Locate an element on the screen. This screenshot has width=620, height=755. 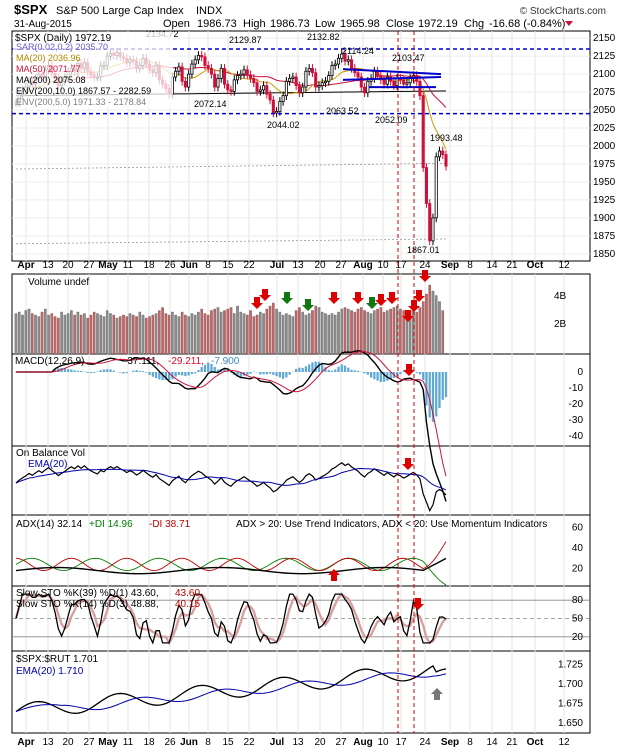
x-tick-label: Jun is located at coordinates (189, 265).